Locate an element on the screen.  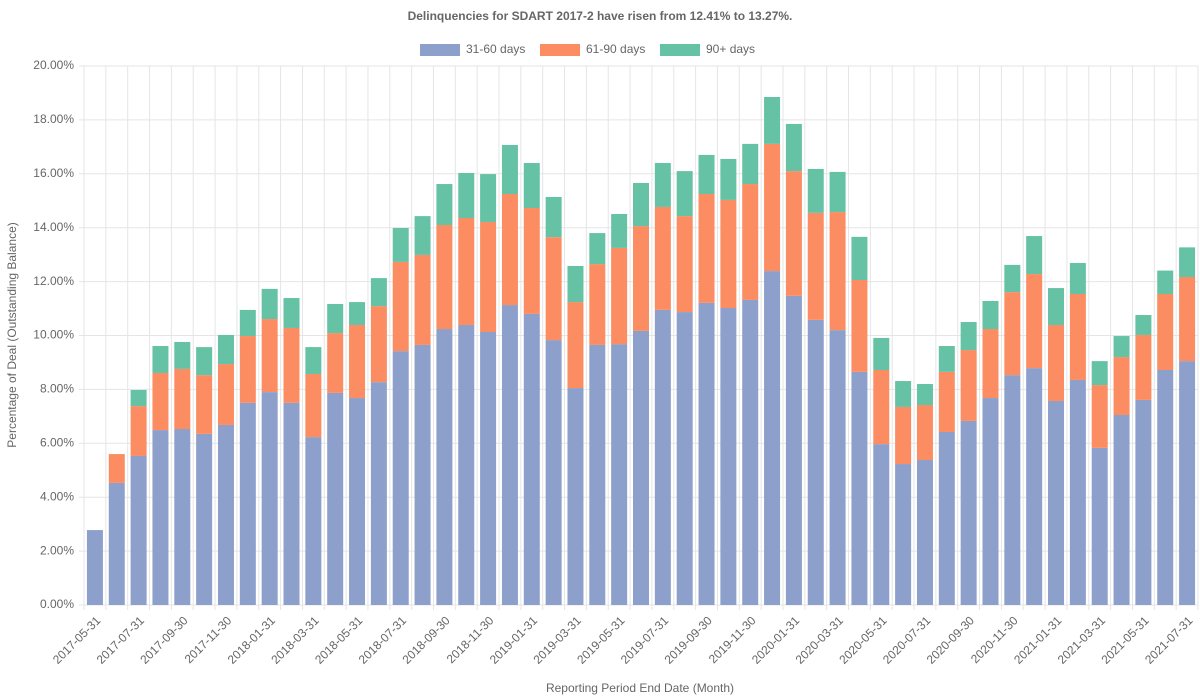
y-tick-label: 16.00% is located at coordinates (53, 173).